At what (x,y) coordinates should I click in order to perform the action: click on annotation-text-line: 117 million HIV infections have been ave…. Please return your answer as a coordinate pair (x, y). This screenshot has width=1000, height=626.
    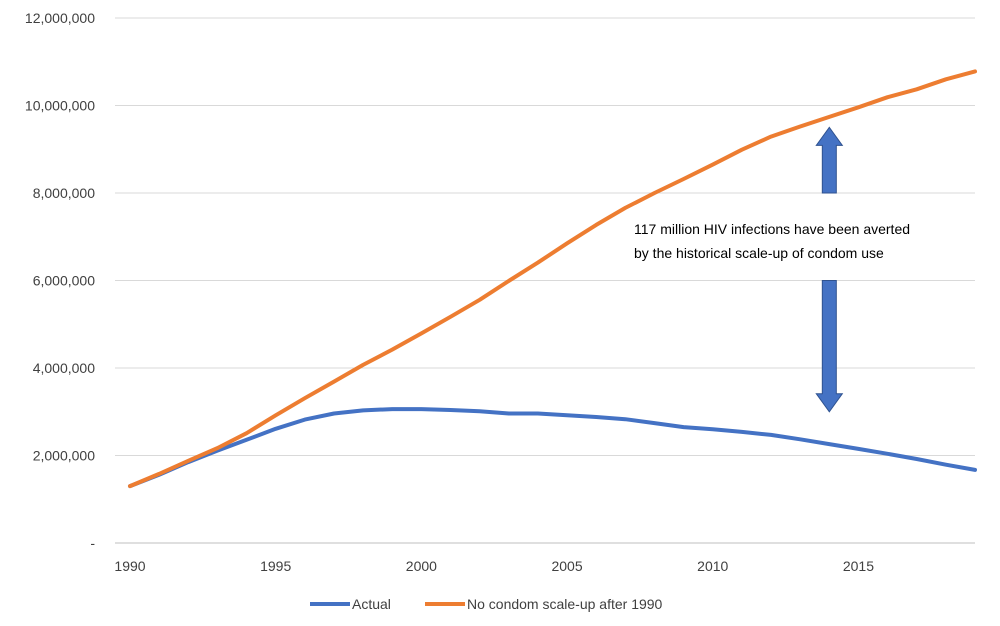
    Looking at the image, I should click on (772, 229).